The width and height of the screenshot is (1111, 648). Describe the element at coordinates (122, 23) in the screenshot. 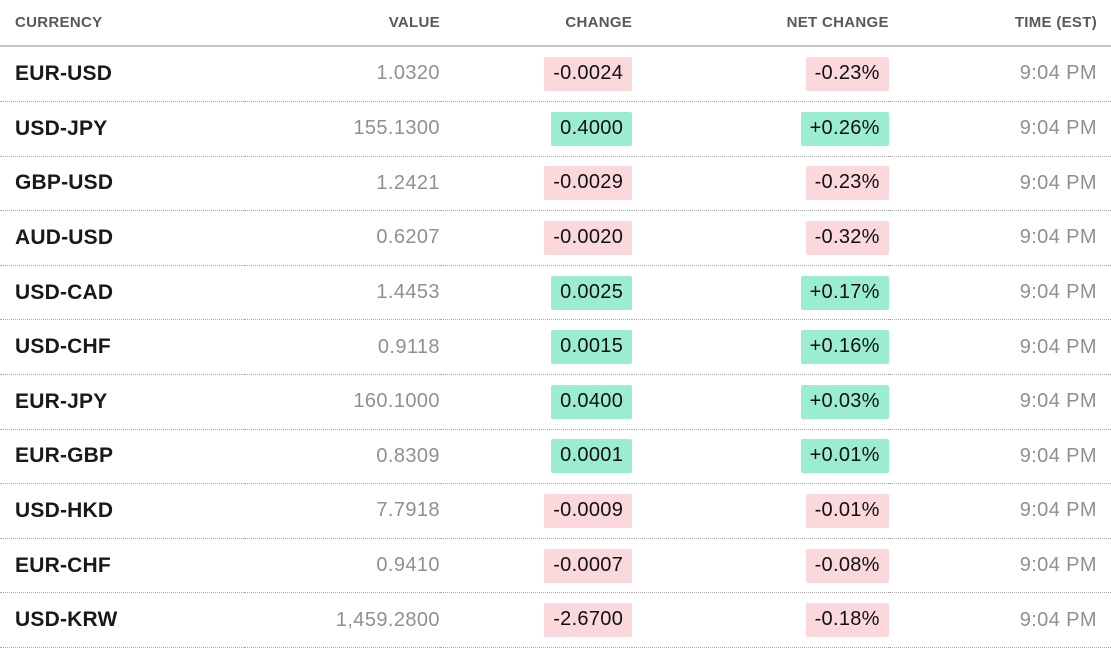

I see `column-header-currency: CURRENCY` at that location.